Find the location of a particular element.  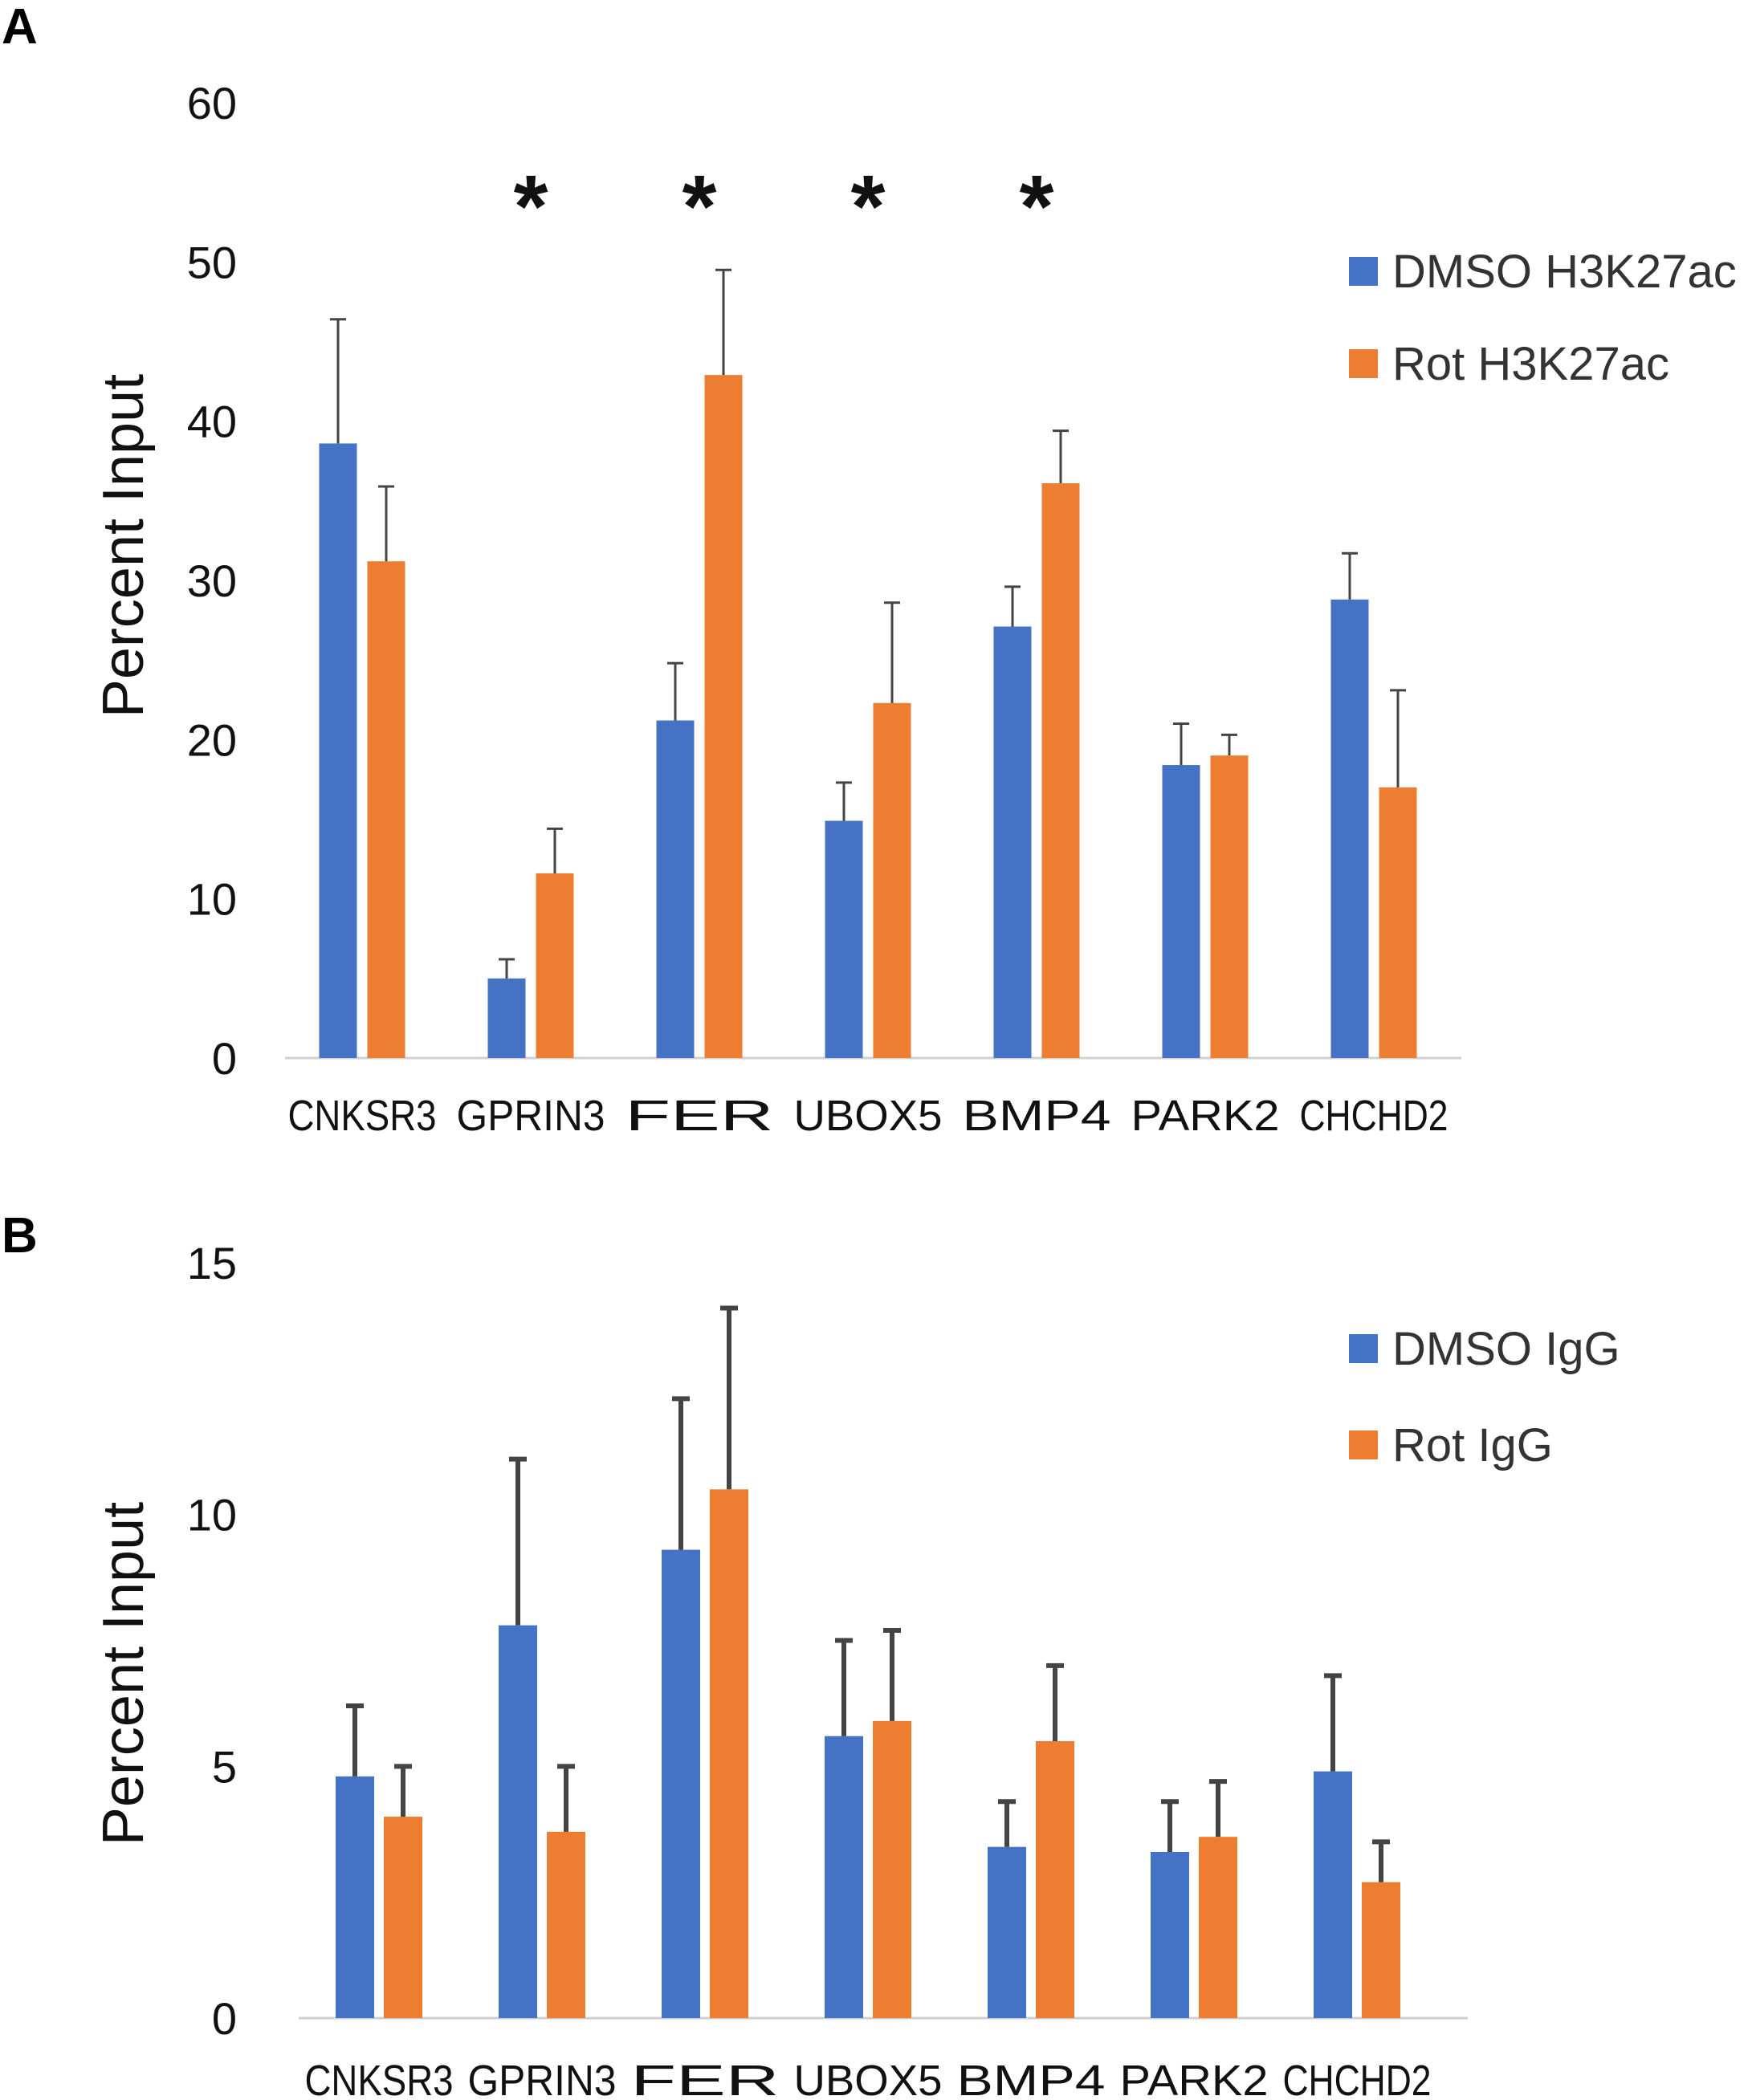

y-tick-label: 15 is located at coordinates (212, 1263).